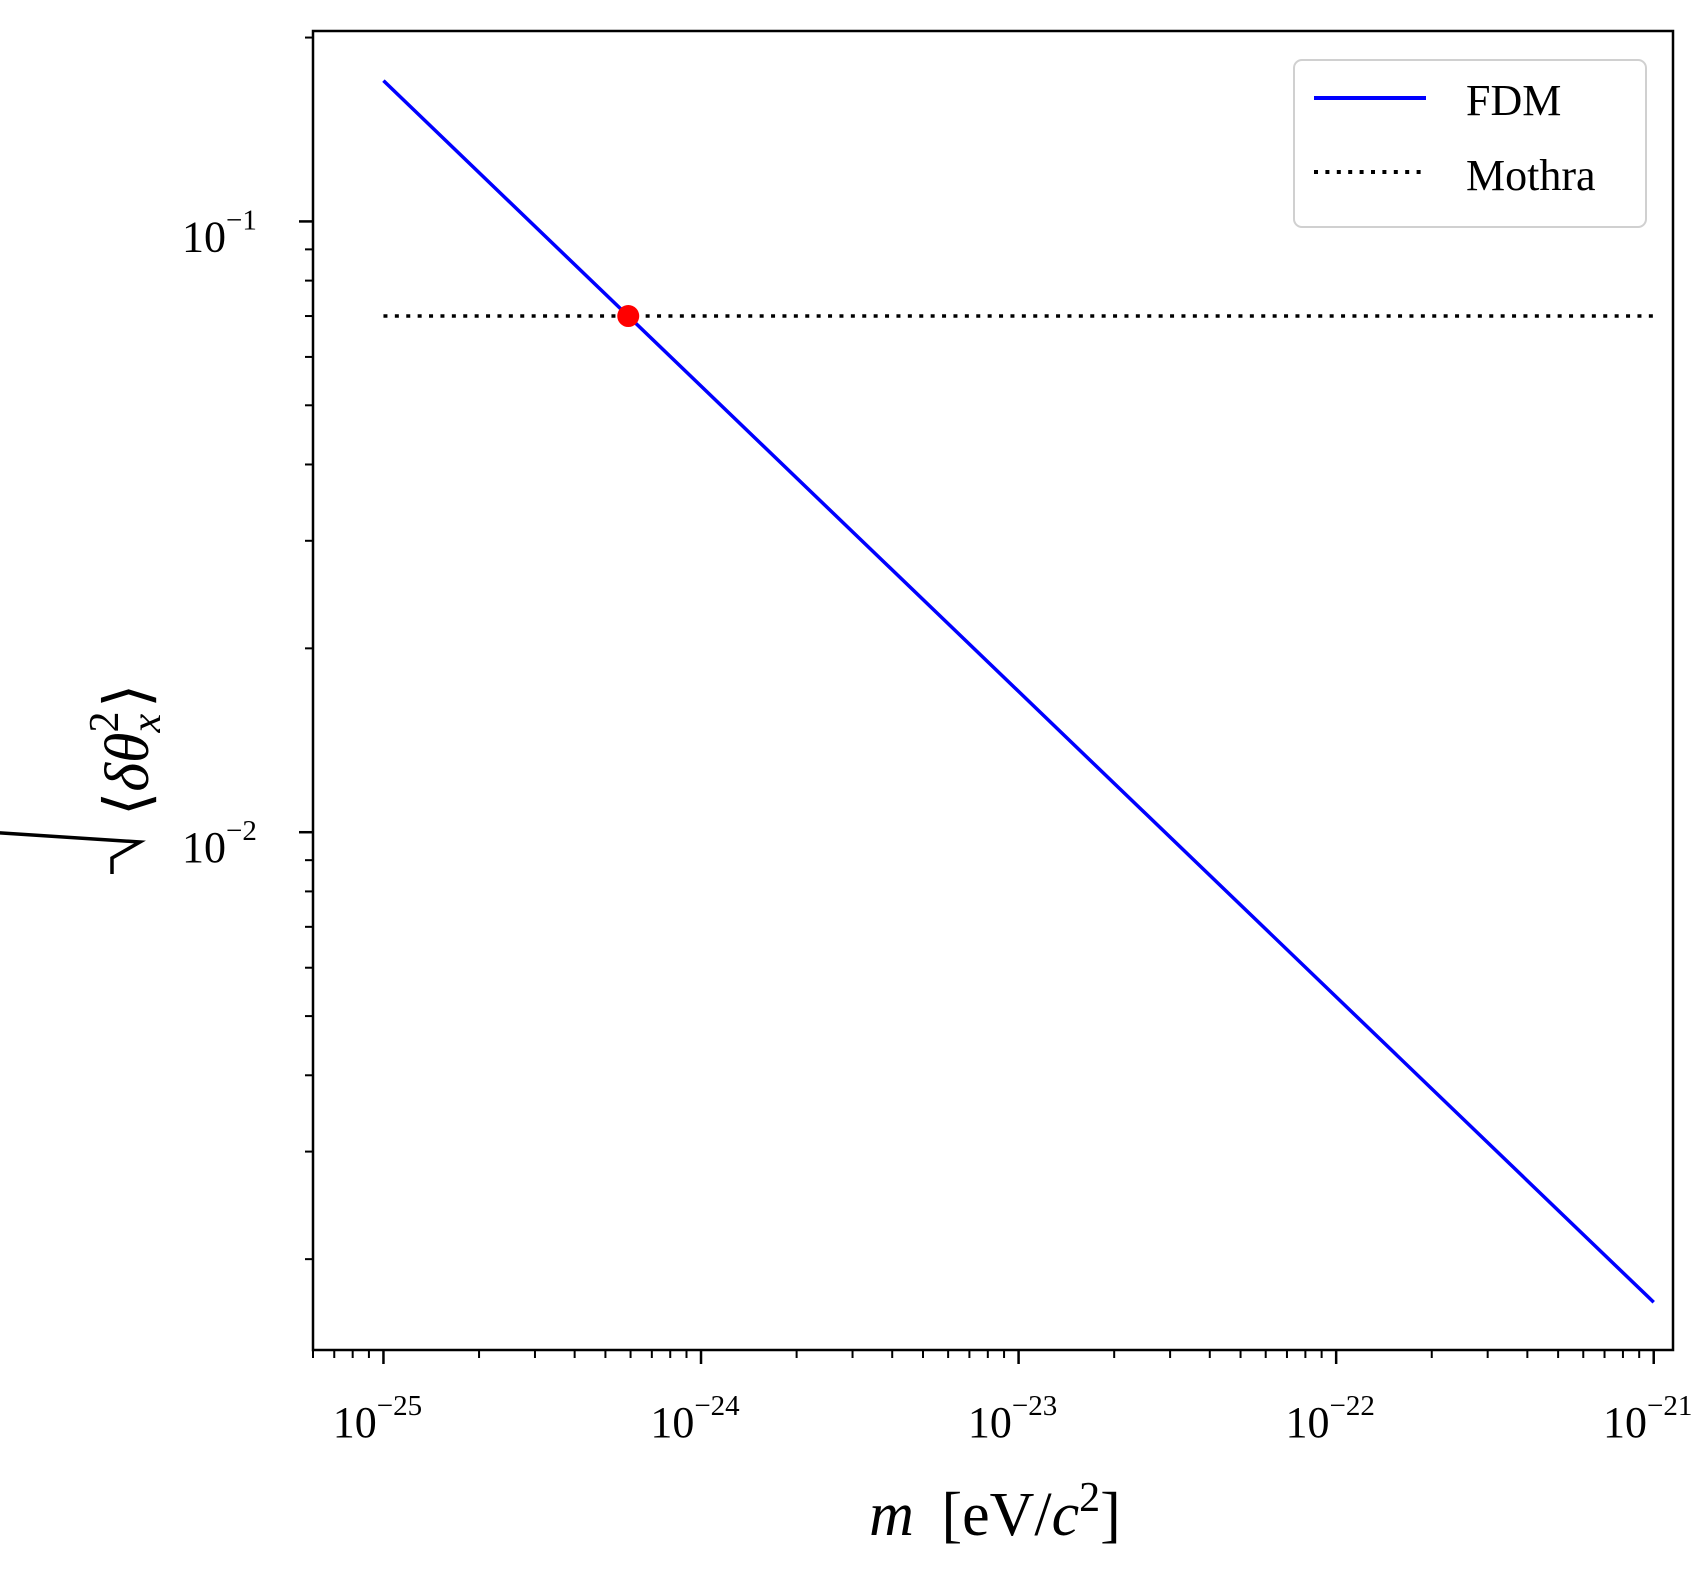  I want to click on x-axis-label-var: m, so click(891, 1515).